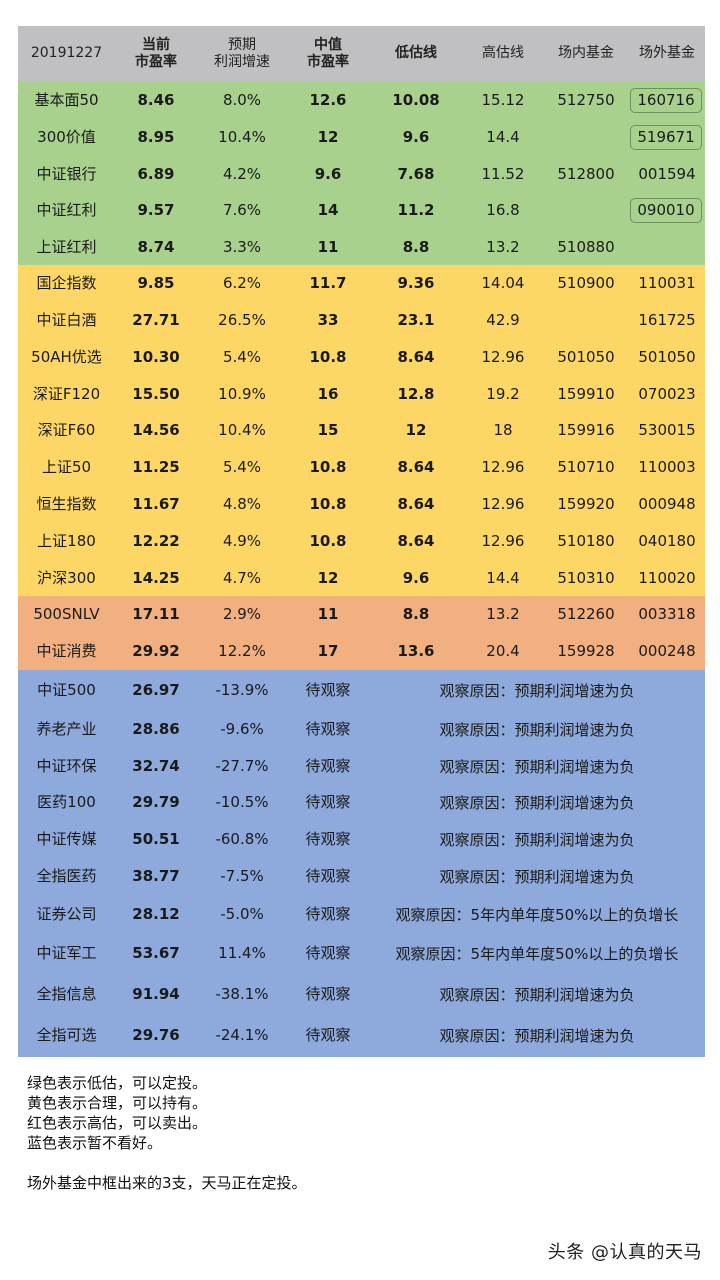  What do you see at coordinates (361, 954) in the screenshot?
I see `table-row: 中证军工 53.67 11.4% 待观察 观察原因：5年内单年度50%以上的负增长` at bounding box center [361, 954].